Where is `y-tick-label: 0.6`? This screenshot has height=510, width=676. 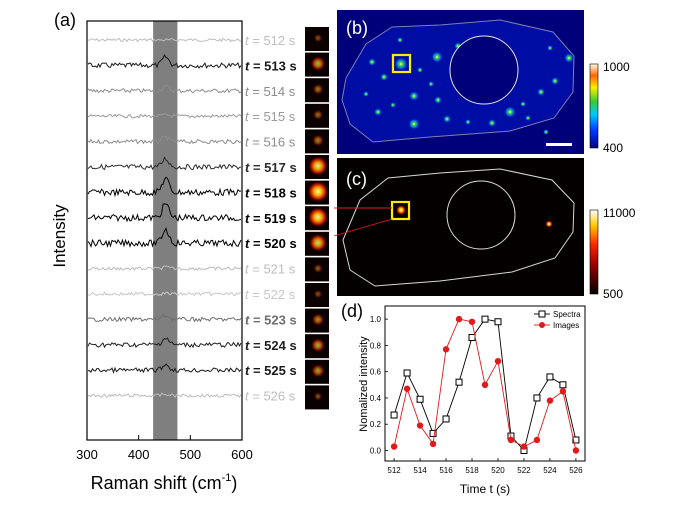
y-tick-label: 0.6 is located at coordinates (376, 372).